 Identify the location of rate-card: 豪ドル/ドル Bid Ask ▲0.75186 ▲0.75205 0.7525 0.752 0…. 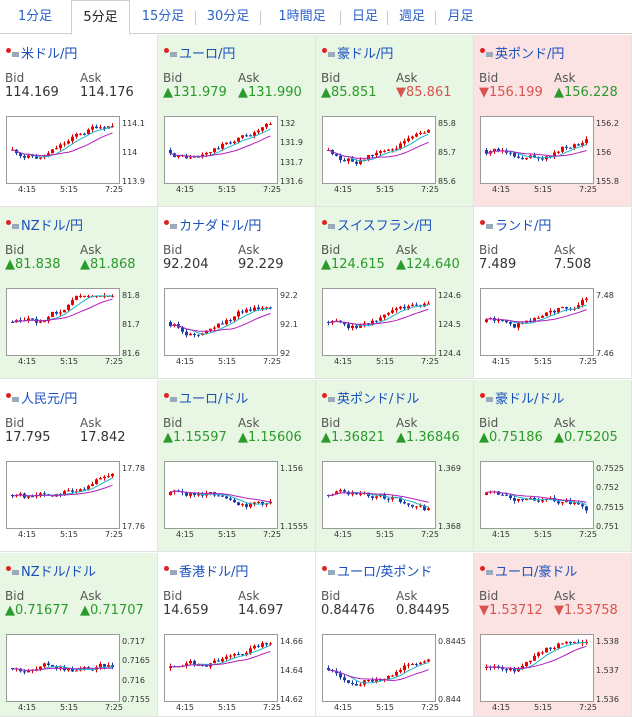
(553, 466).